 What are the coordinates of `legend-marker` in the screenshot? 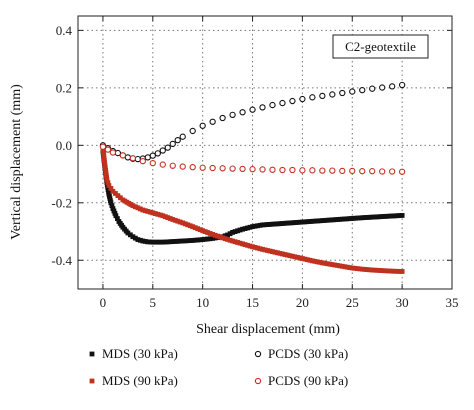 It's located at (92, 381).